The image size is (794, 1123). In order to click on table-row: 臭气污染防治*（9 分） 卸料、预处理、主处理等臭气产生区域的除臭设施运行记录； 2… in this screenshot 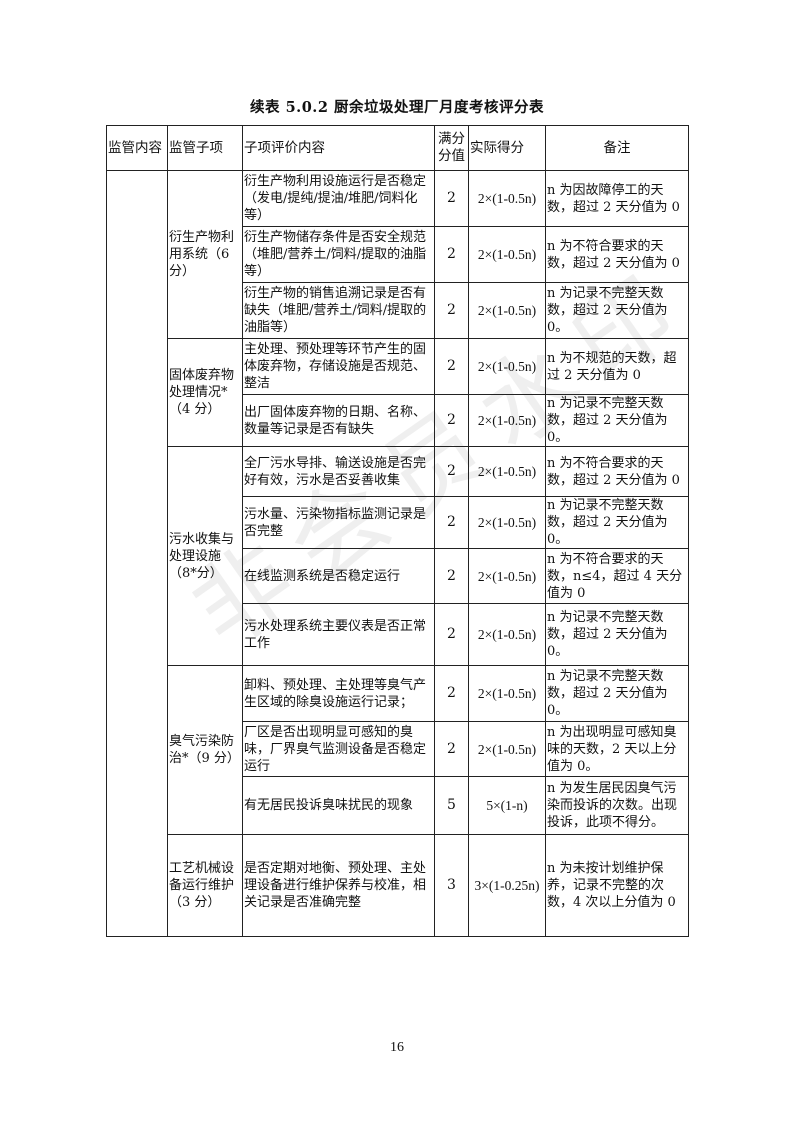, I will do `click(398, 750)`.